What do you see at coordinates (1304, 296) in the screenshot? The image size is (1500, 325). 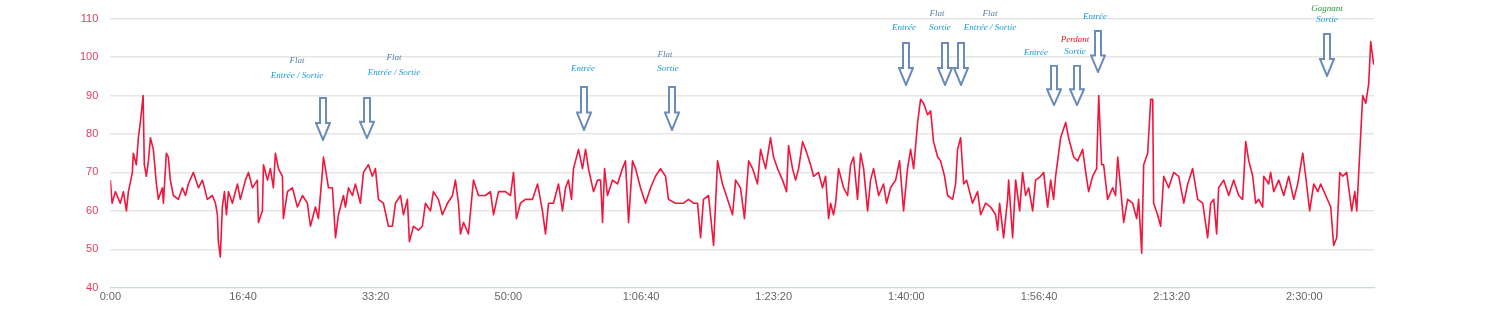 I see `x-tick-label: 2:30:00` at bounding box center [1304, 296].